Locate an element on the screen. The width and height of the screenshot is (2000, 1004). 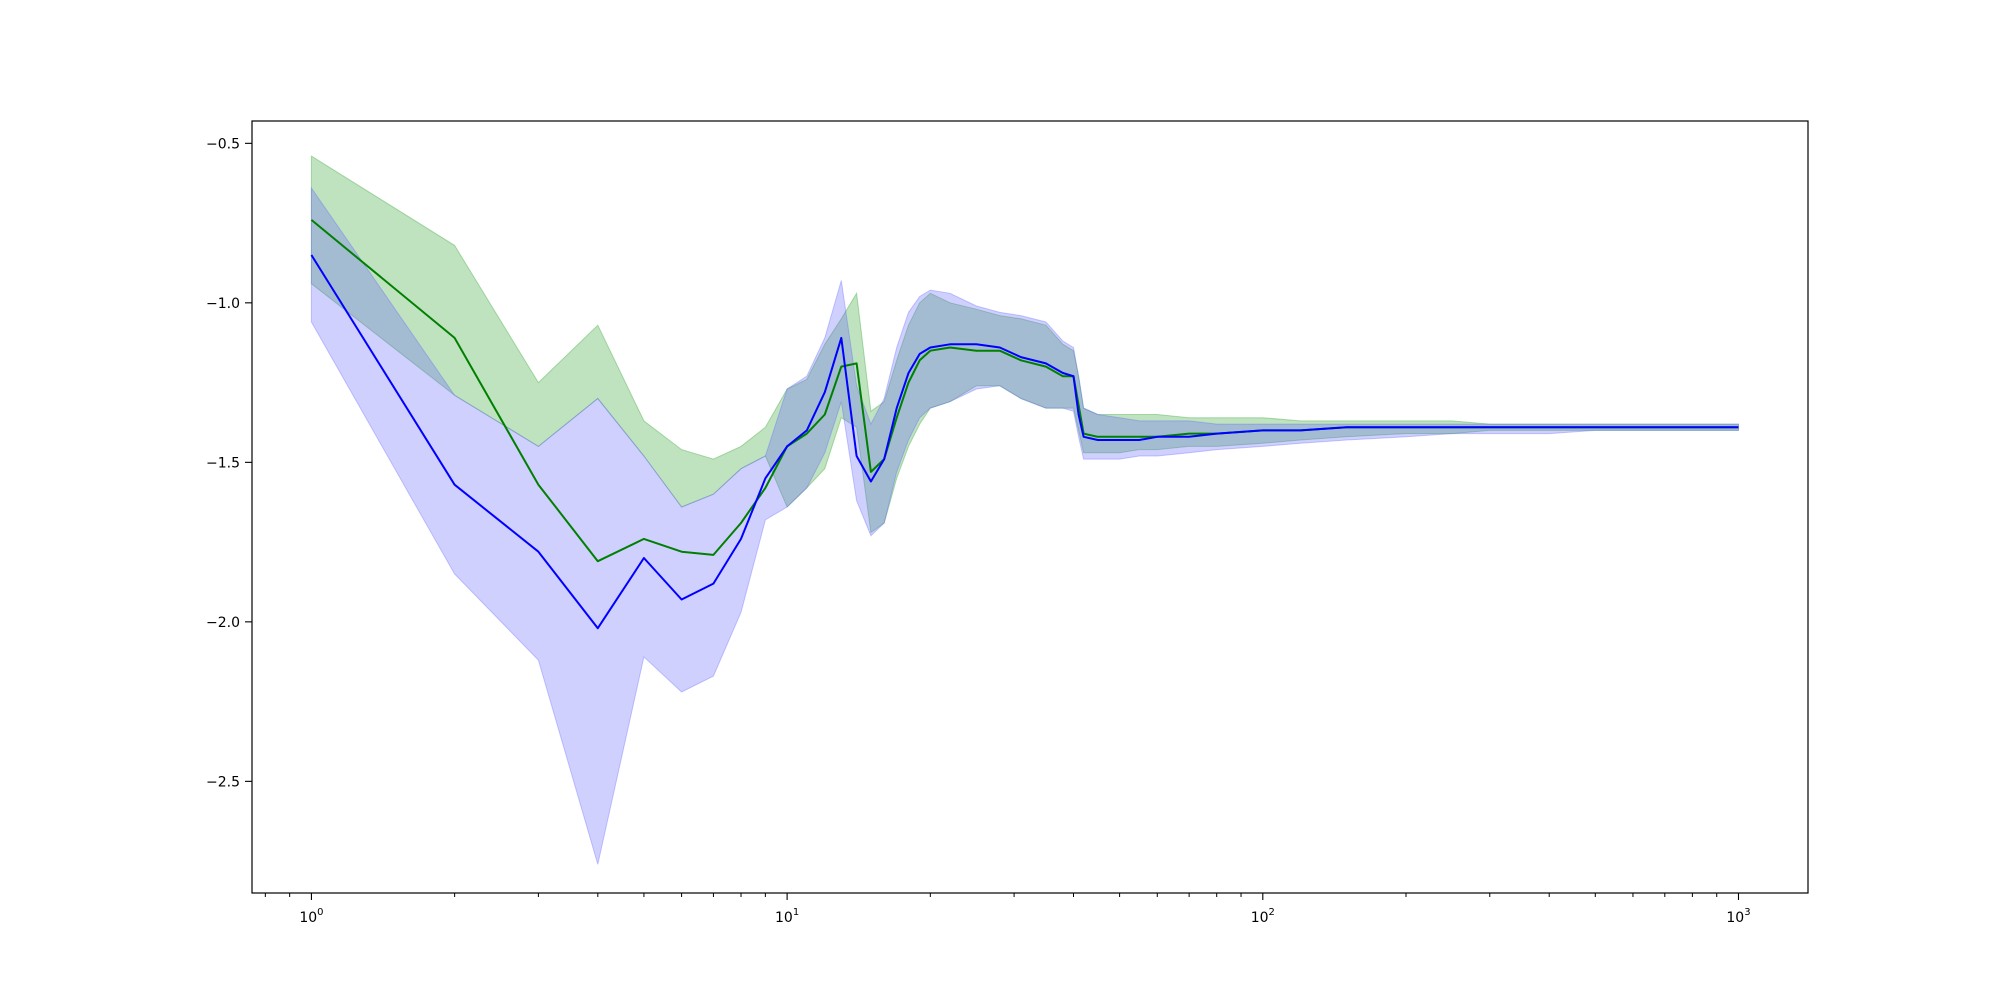
y-axis: −0.5 −1.0 −1.5 −2.0 −2.5 is located at coordinates (229, 463).